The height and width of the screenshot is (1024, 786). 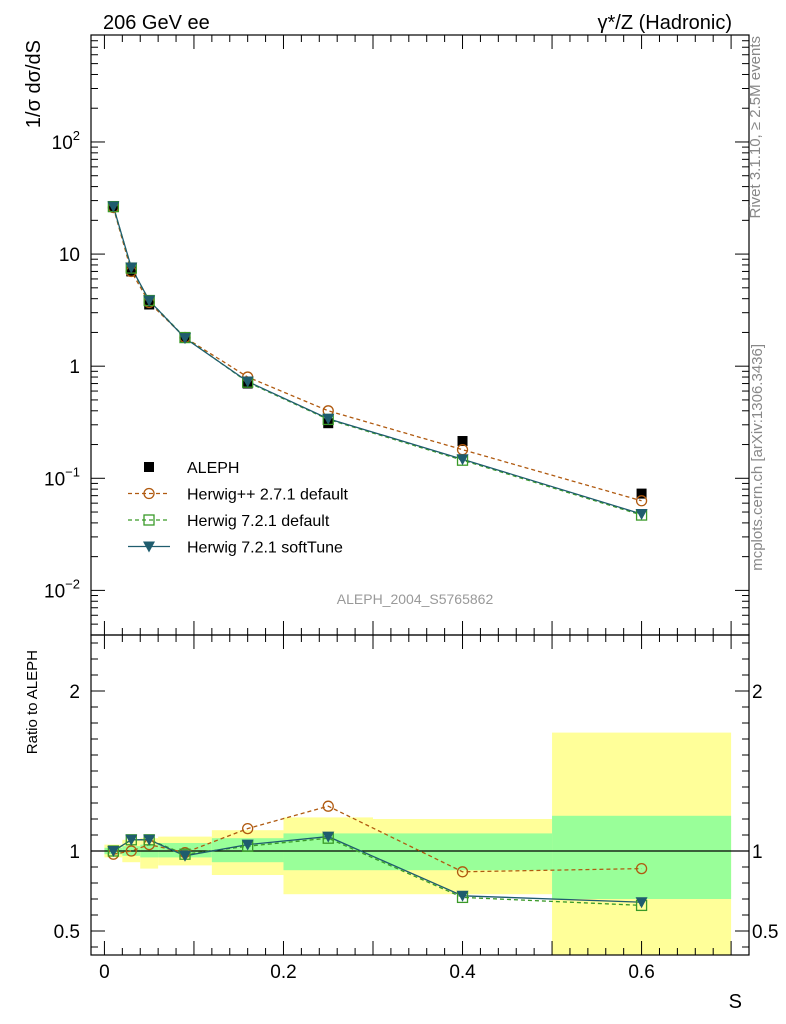 What do you see at coordinates (104, 972) in the screenshot?
I see `x-tick-label-0: 0` at bounding box center [104, 972].